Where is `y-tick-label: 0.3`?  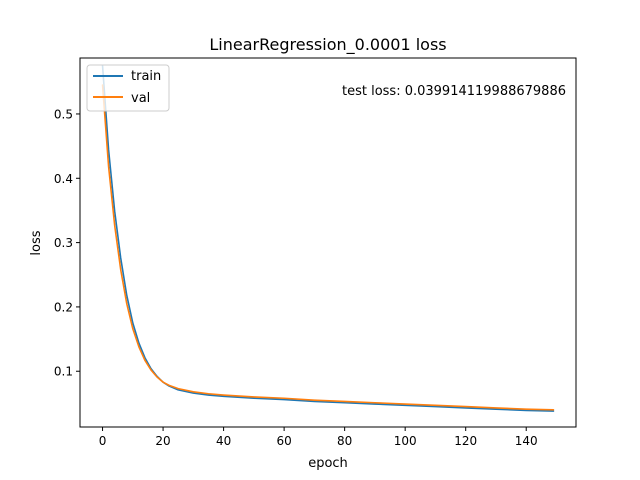
y-tick-label: 0.3 is located at coordinates (63, 243).